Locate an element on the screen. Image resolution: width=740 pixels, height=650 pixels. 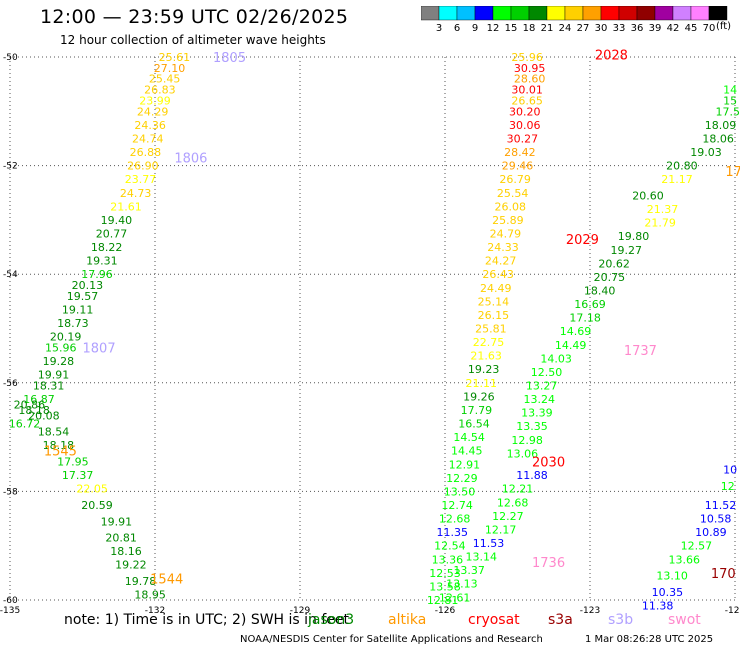
wave-height-value: 28.42 is located at coordinates (520, 152).